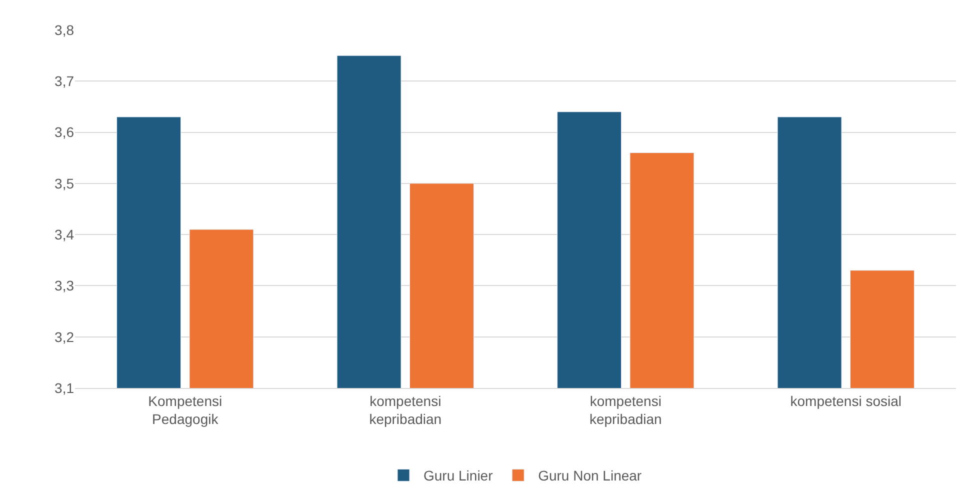  What do you see at coordinates (590, 476) in the screenshot?
I see `legend-label: Guru Non Linear` at bounding box center [590, 476].